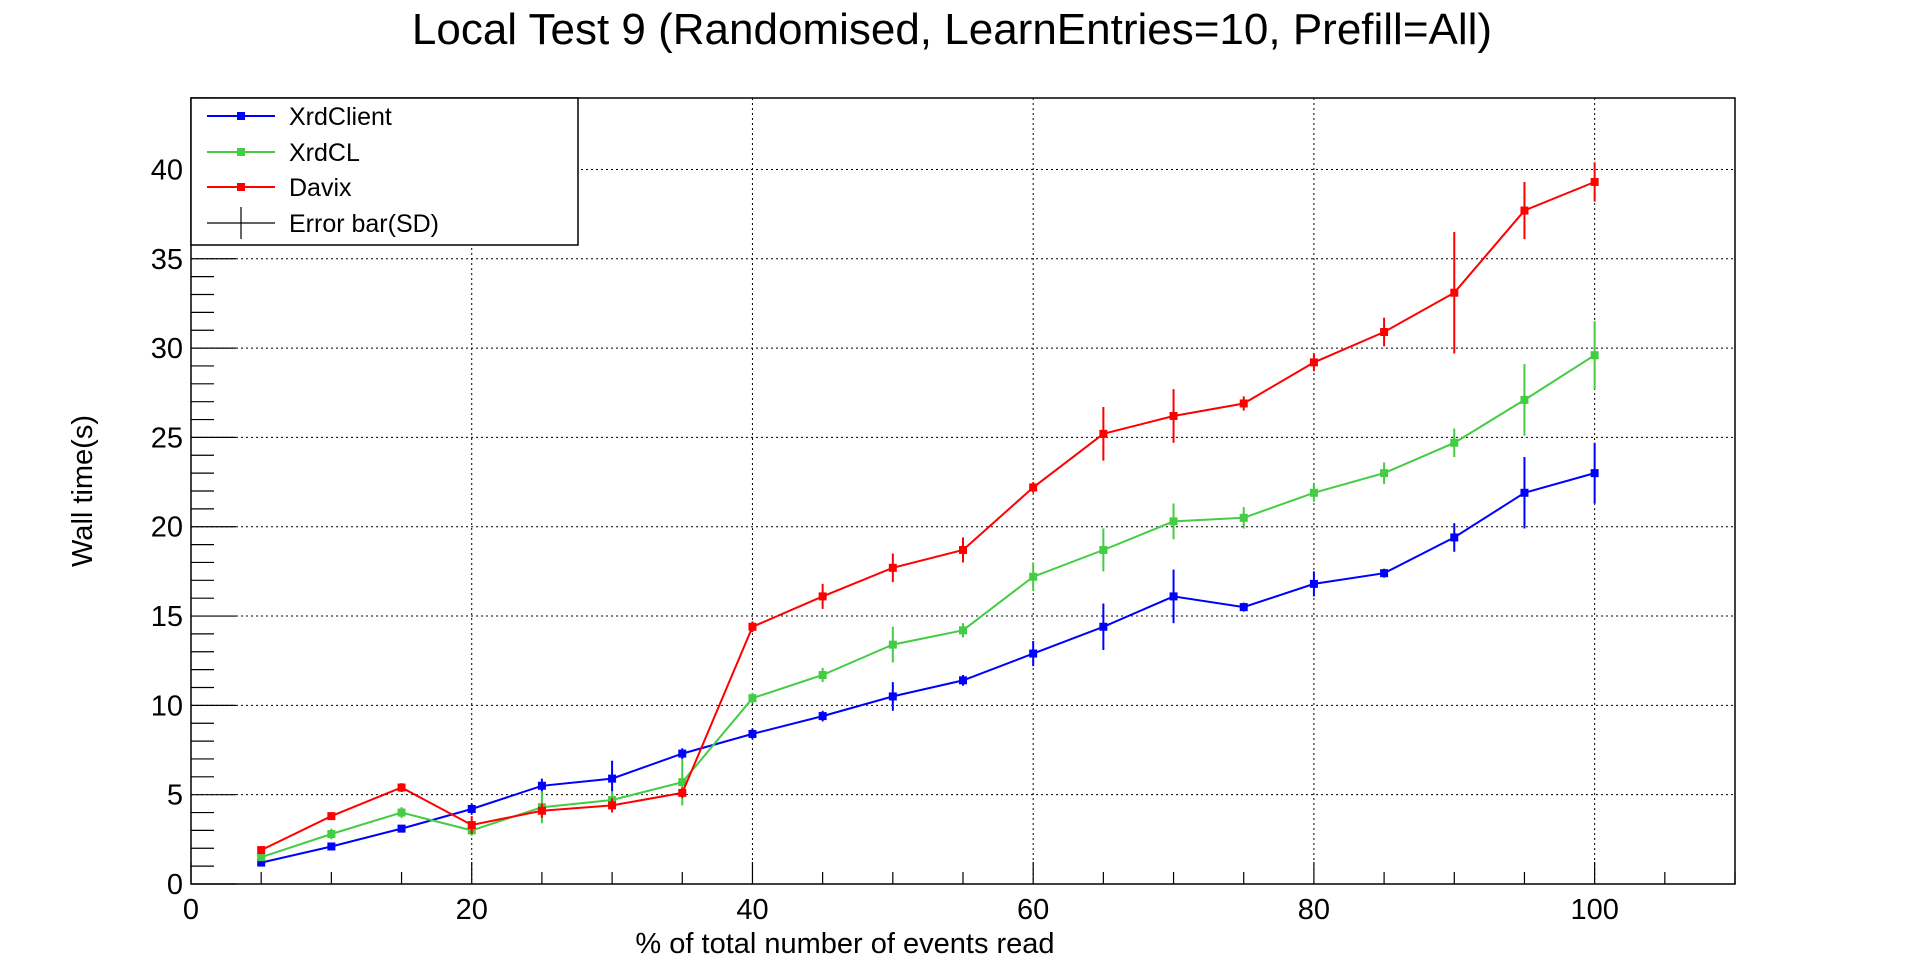 The height and width of the screenshot is (971, 1905). I want to click on x-tick-label: 100, so click(1594, 910).